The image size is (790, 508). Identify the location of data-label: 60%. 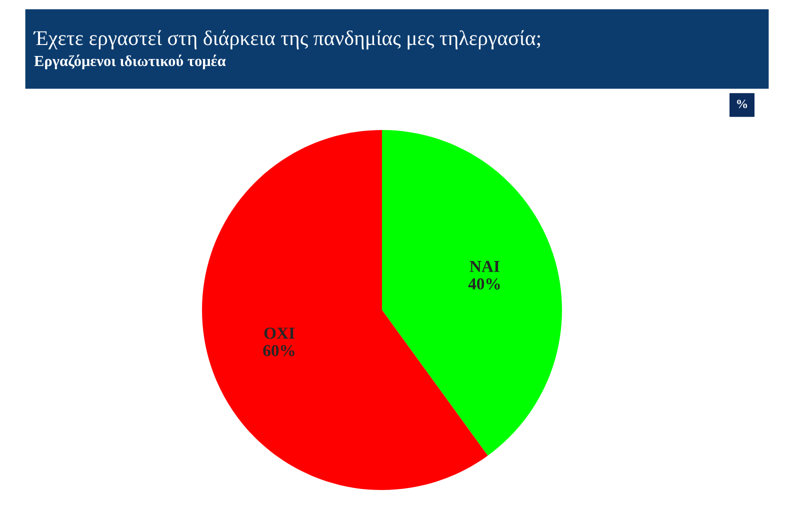
(278, 350).